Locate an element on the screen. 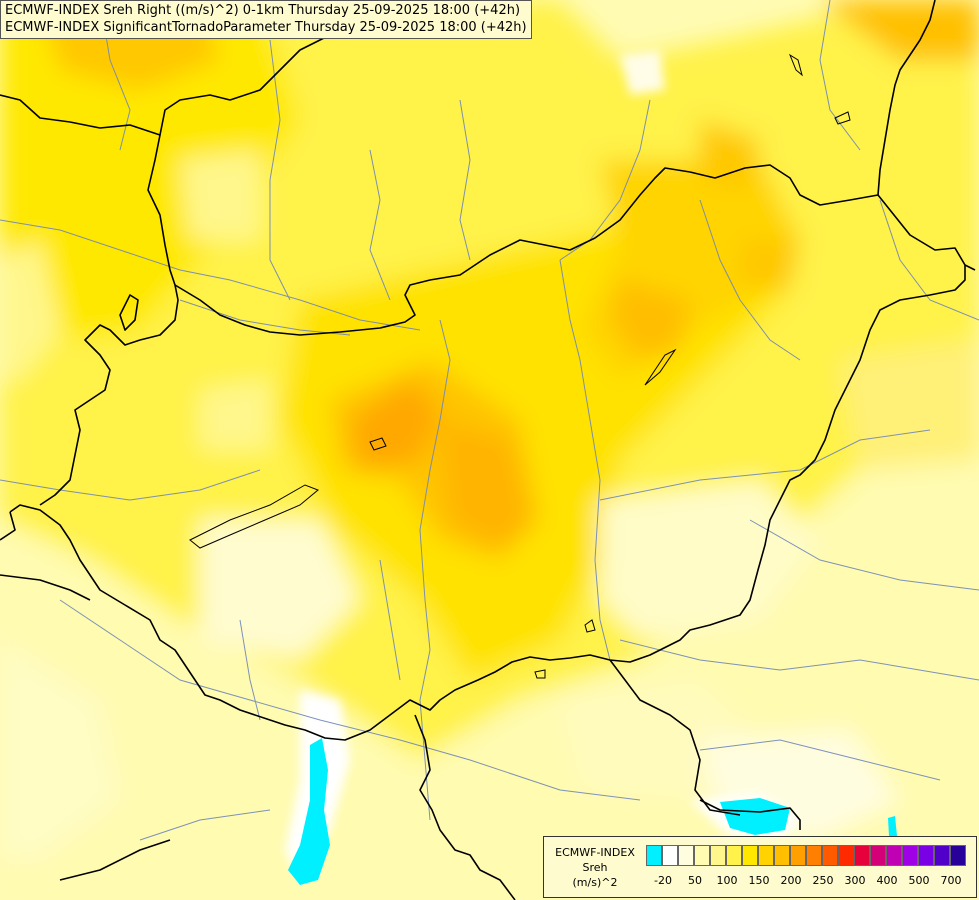  legend-title: ECMWF-INDEX Sreh (m/s)^2 is located at coordinates (595, 867).